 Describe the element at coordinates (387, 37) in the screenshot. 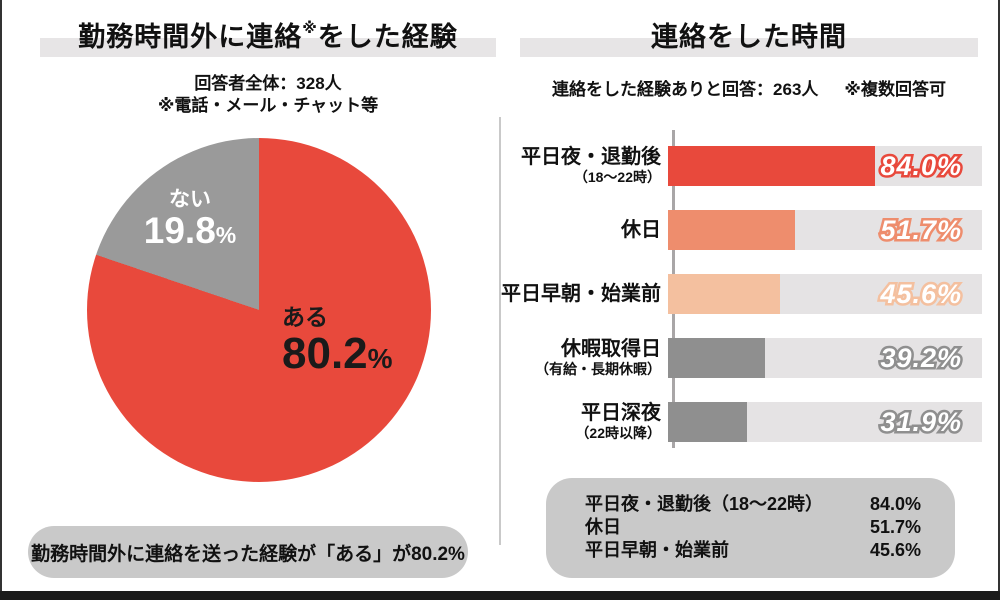

I see `left-title-text-suffix: をした経験` at that location.